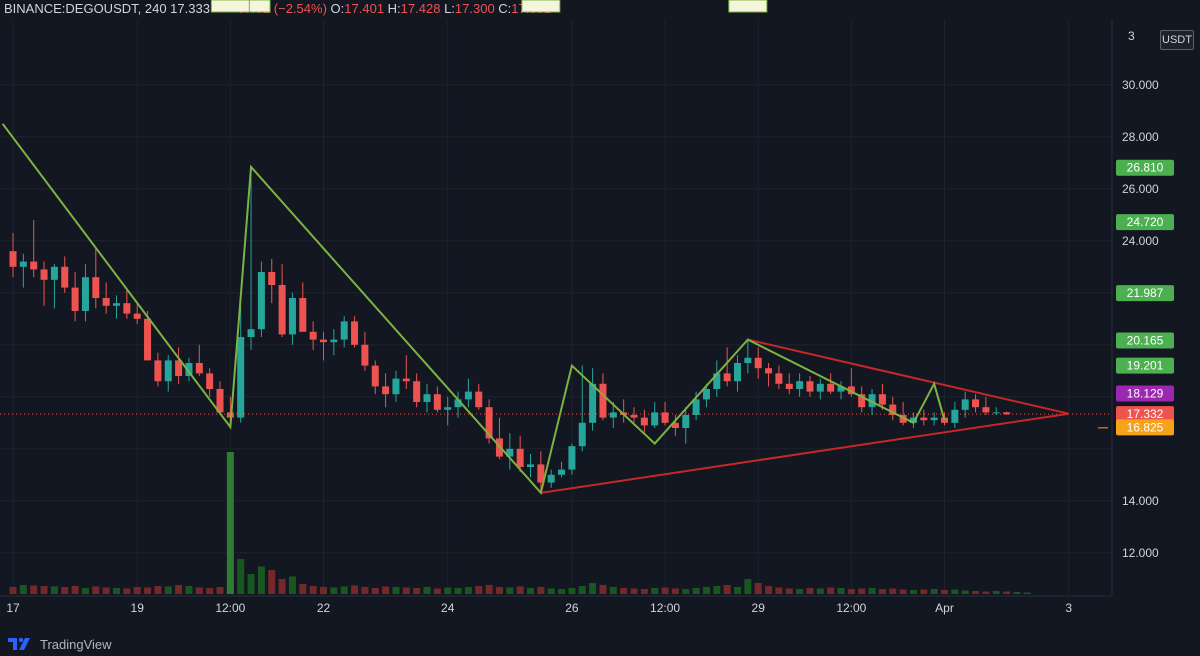 The width and height of the screenshot is (1200, 656). What do you see at coordinates (1145, 341) in the screenshot?
I see `price-tag: 20.165` at bounding box center [1145, 341].